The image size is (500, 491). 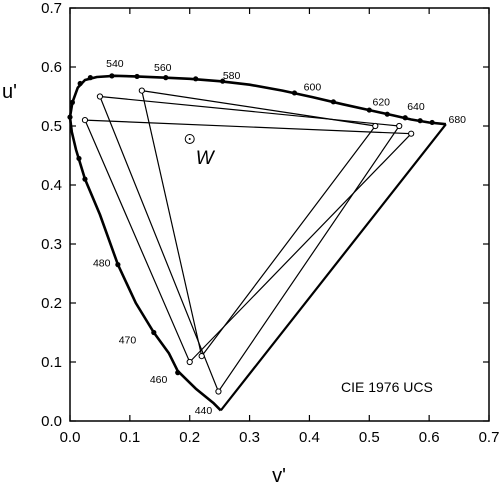 What do you see at coordinates (489, 437) in the screenshot?
I see `x-tick-label: 0.7` at bounding box center [489, 437].